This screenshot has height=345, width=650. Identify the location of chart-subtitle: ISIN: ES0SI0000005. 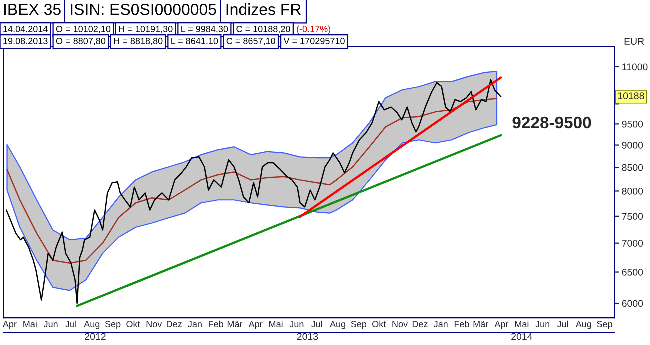
(143, 10).